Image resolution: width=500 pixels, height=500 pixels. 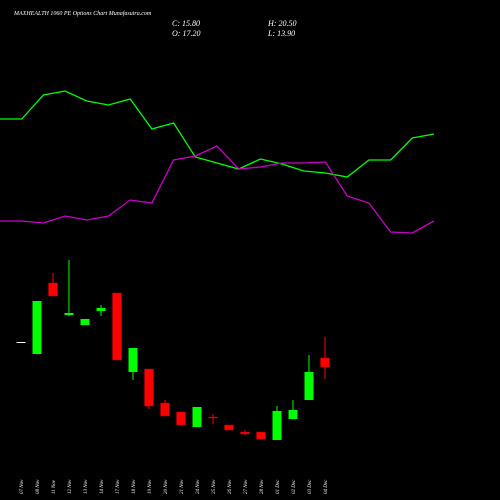 What do you see at coordinates (230, 486) in the screenshot?
I see `x-tick-label: 26 Nov` at bounding box center [230, 486].